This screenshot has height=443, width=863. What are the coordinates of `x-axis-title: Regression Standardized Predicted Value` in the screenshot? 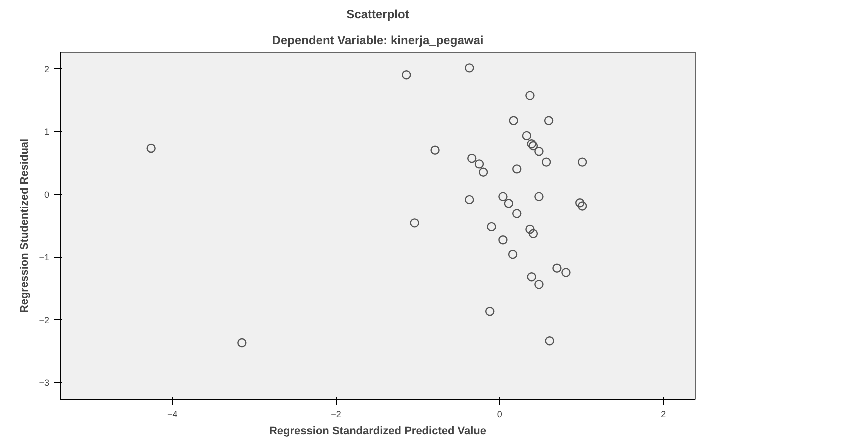 It's located at (378, 432).